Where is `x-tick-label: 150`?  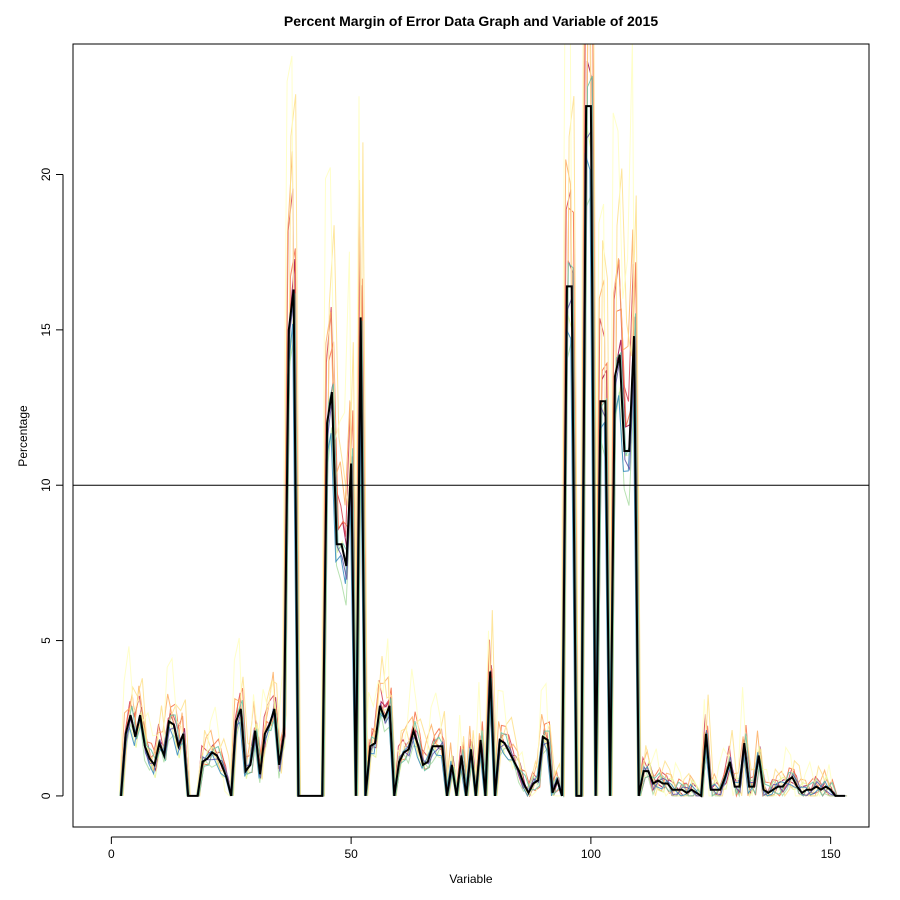
x-tick-label: 150 is located at coordinates (831, 854).